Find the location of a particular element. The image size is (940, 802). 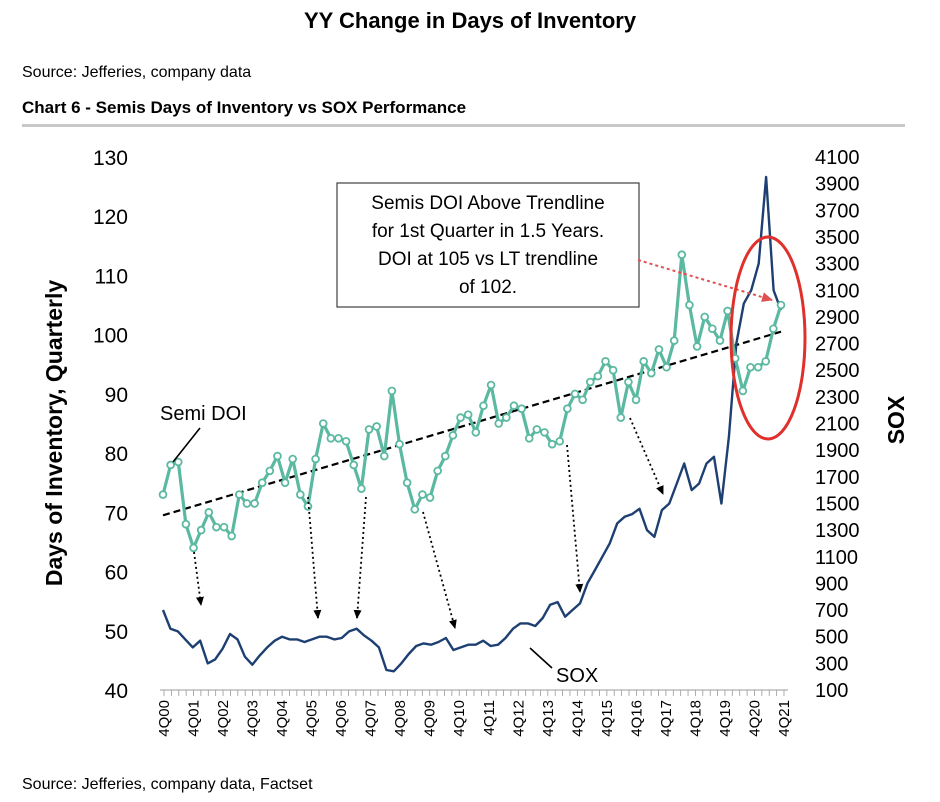

y-right-tick-label: 1500 is located at coordinates (837, 504).